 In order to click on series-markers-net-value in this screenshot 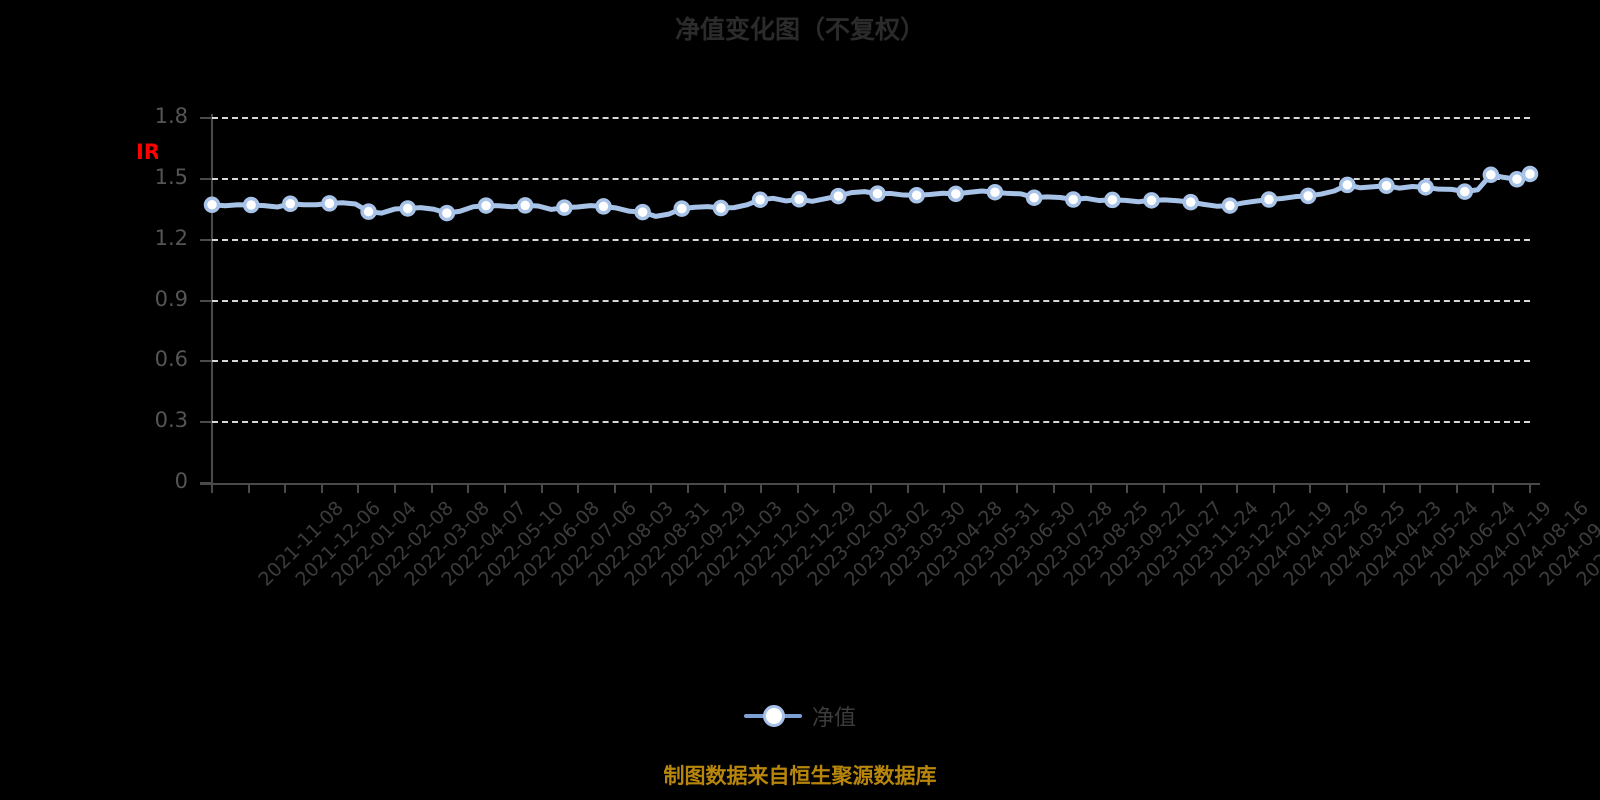, I will do `click(871, 193)`.